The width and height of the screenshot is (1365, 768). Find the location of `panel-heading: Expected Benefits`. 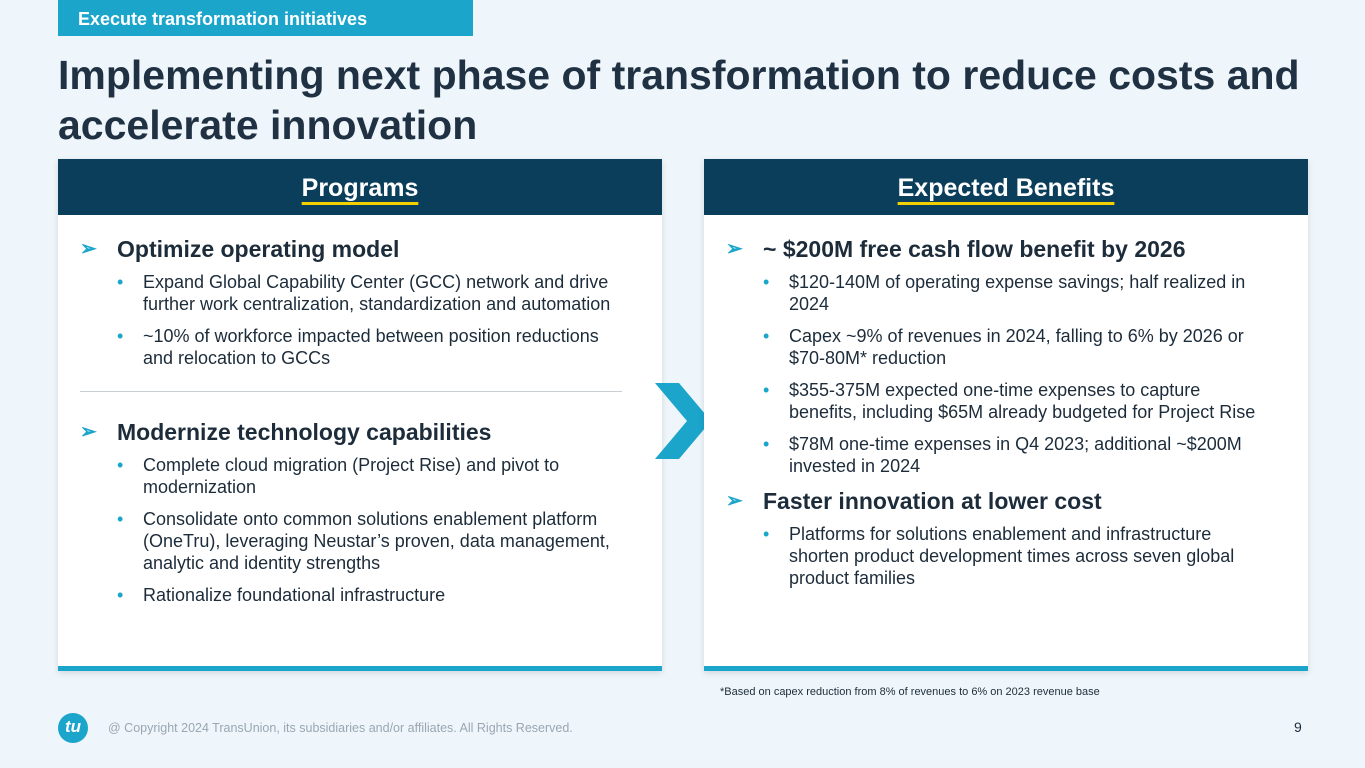

panel-heading: Expected Benefits is located at coordinates (1006, 187).